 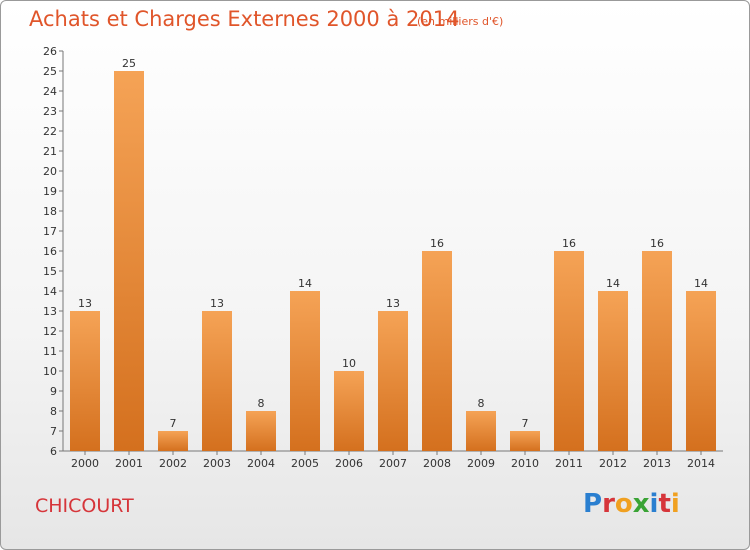 I want to click on y-tick-label: 22, so click(x=50, y=131).